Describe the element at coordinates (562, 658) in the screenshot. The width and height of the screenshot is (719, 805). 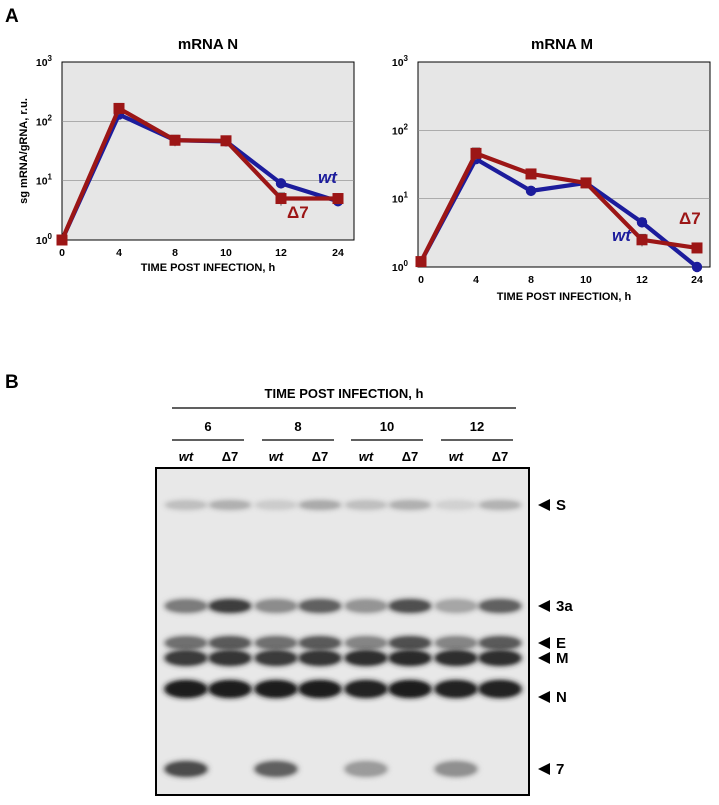
I see `band-label: M` at that location.